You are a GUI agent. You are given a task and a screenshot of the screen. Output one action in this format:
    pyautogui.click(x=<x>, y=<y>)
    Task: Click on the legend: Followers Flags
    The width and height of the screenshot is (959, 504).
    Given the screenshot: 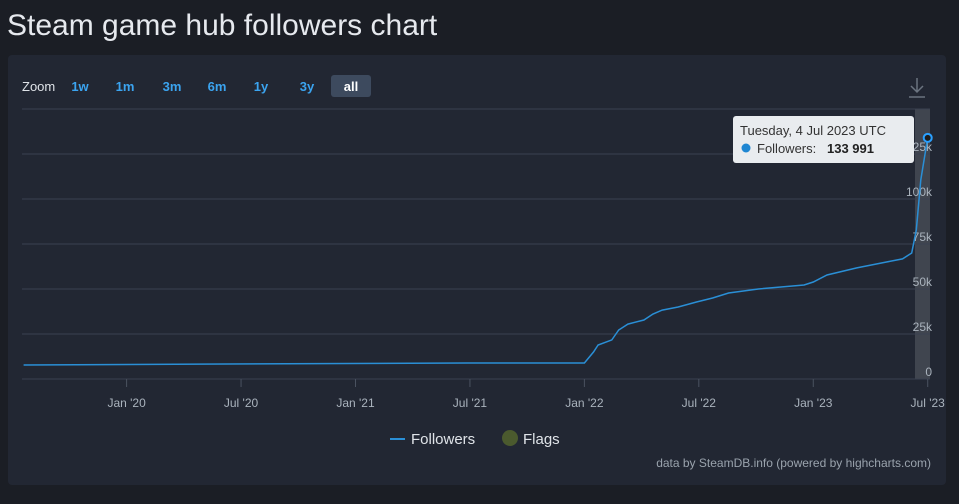 What is the action you would take?
    pyautogui.click(x=475, y=439)
    